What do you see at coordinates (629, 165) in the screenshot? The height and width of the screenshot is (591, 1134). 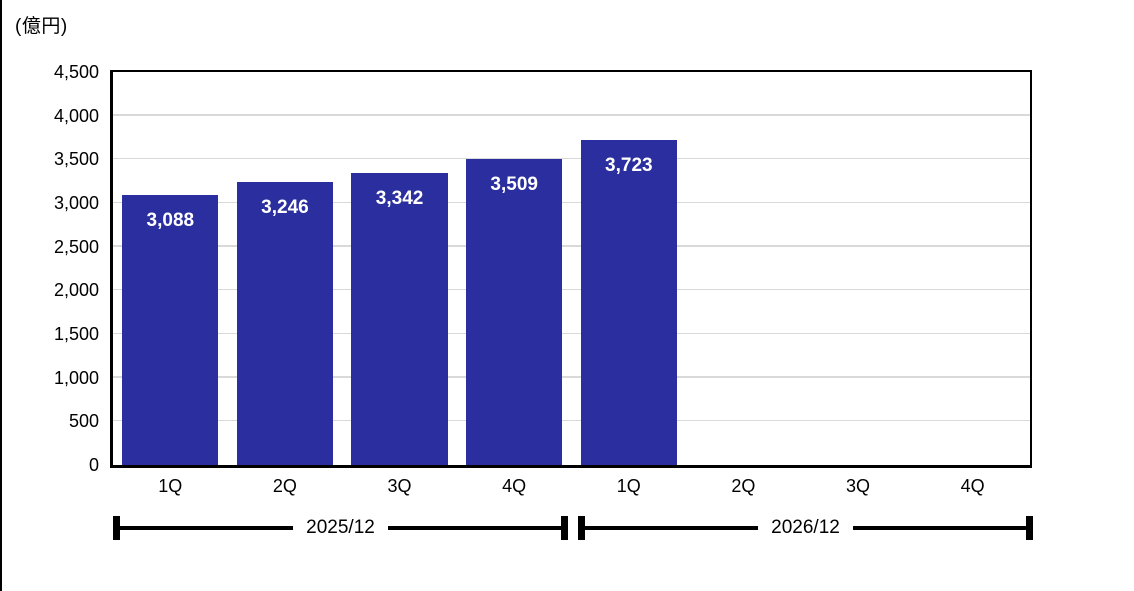 I see `bar-value-label: 3,723` at bounding box center [629, 165].